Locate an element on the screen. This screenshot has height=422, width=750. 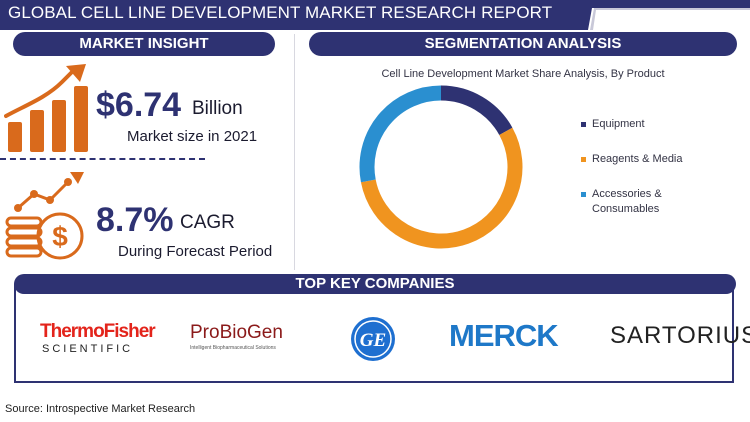
ge-logo: GE is located at coordinates (373, 339).